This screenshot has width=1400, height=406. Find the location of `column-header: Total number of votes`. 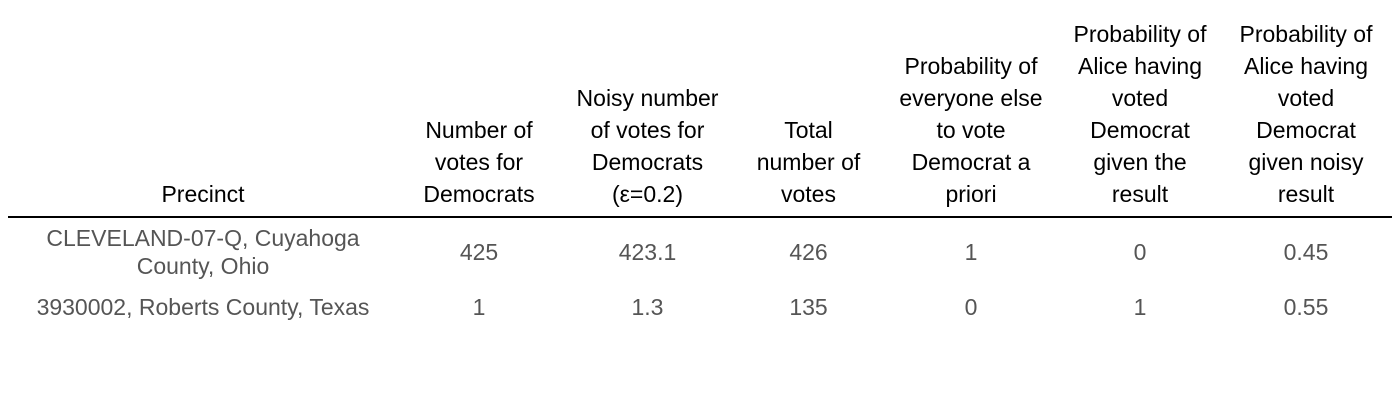

column-header: Total number of votes is located at coordinates (808, 118).